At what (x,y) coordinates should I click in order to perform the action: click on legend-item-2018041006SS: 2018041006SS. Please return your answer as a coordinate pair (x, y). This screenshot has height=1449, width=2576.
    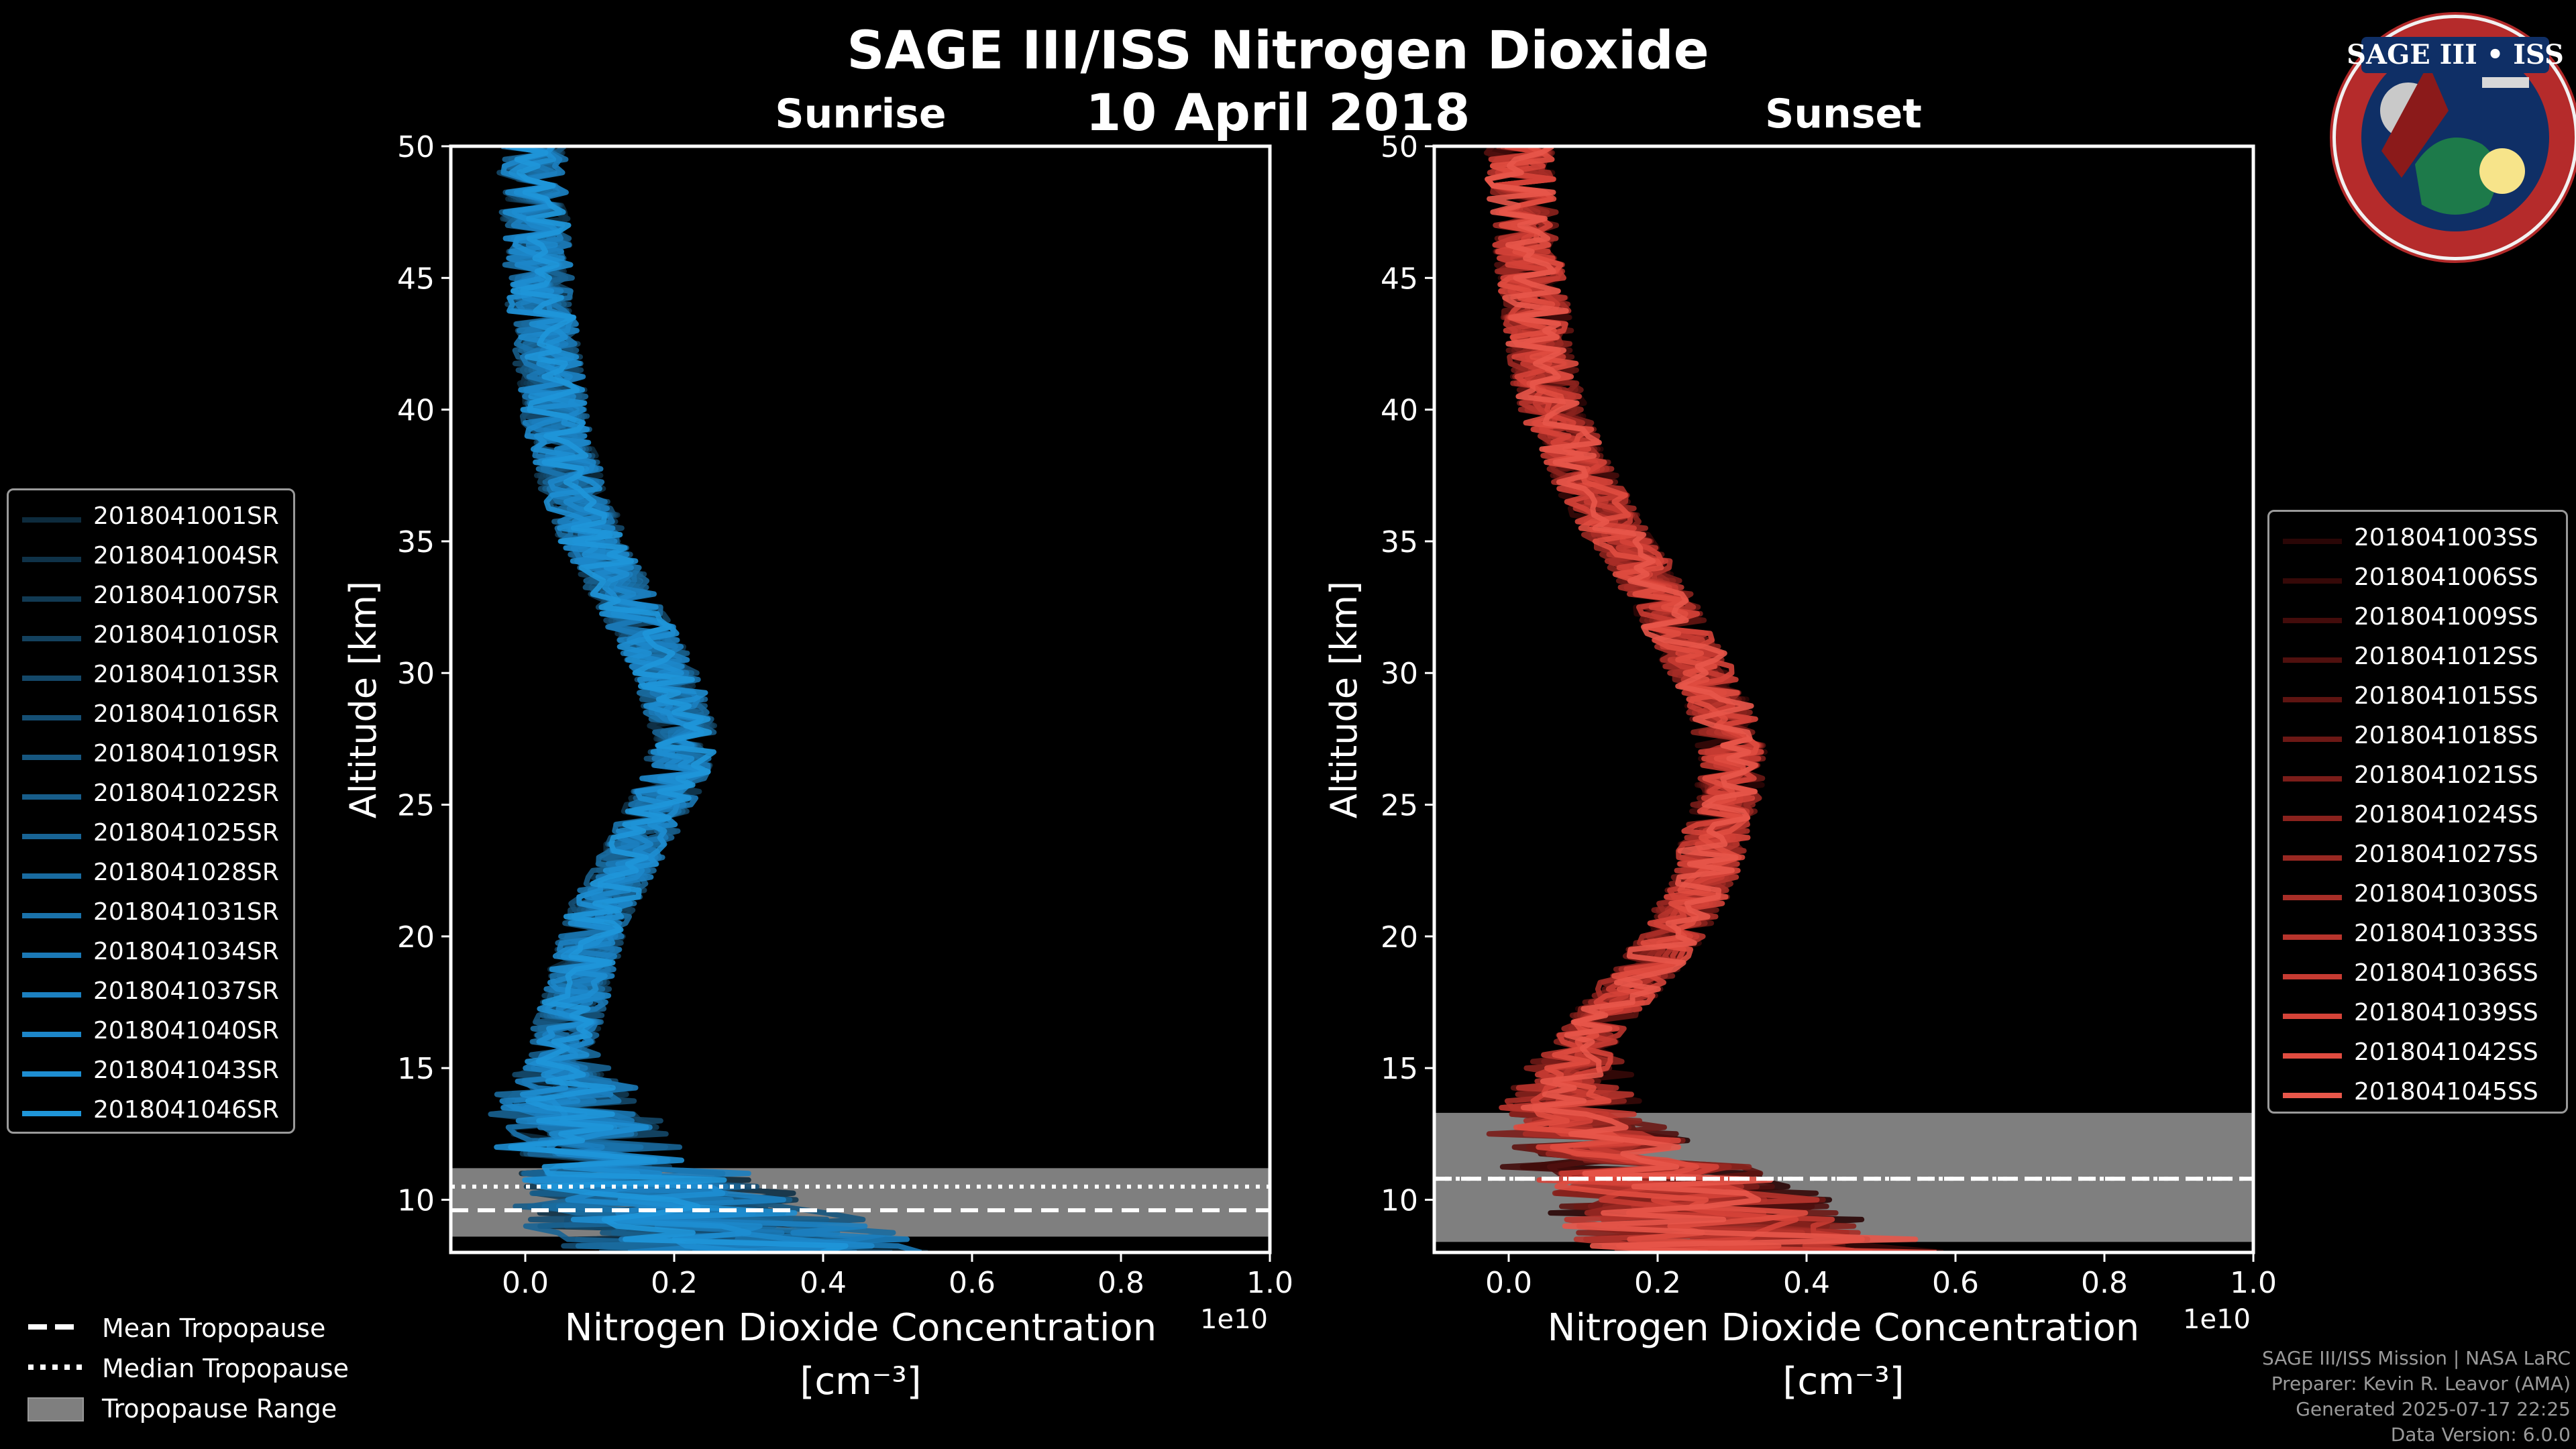
    Looking at the image, I should click on (2417, 580).